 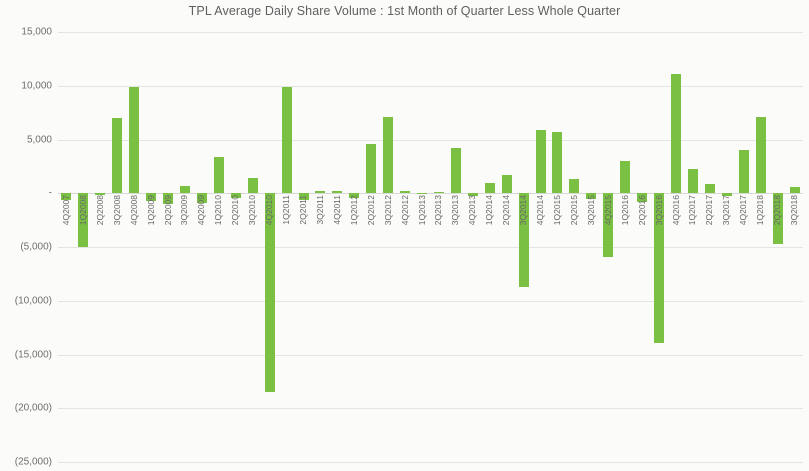 What do you see at coordinates (624, 210) in the screenshot?
I see `x-axis-tick-label: 1Q2016` at bounding box center [624, 210].